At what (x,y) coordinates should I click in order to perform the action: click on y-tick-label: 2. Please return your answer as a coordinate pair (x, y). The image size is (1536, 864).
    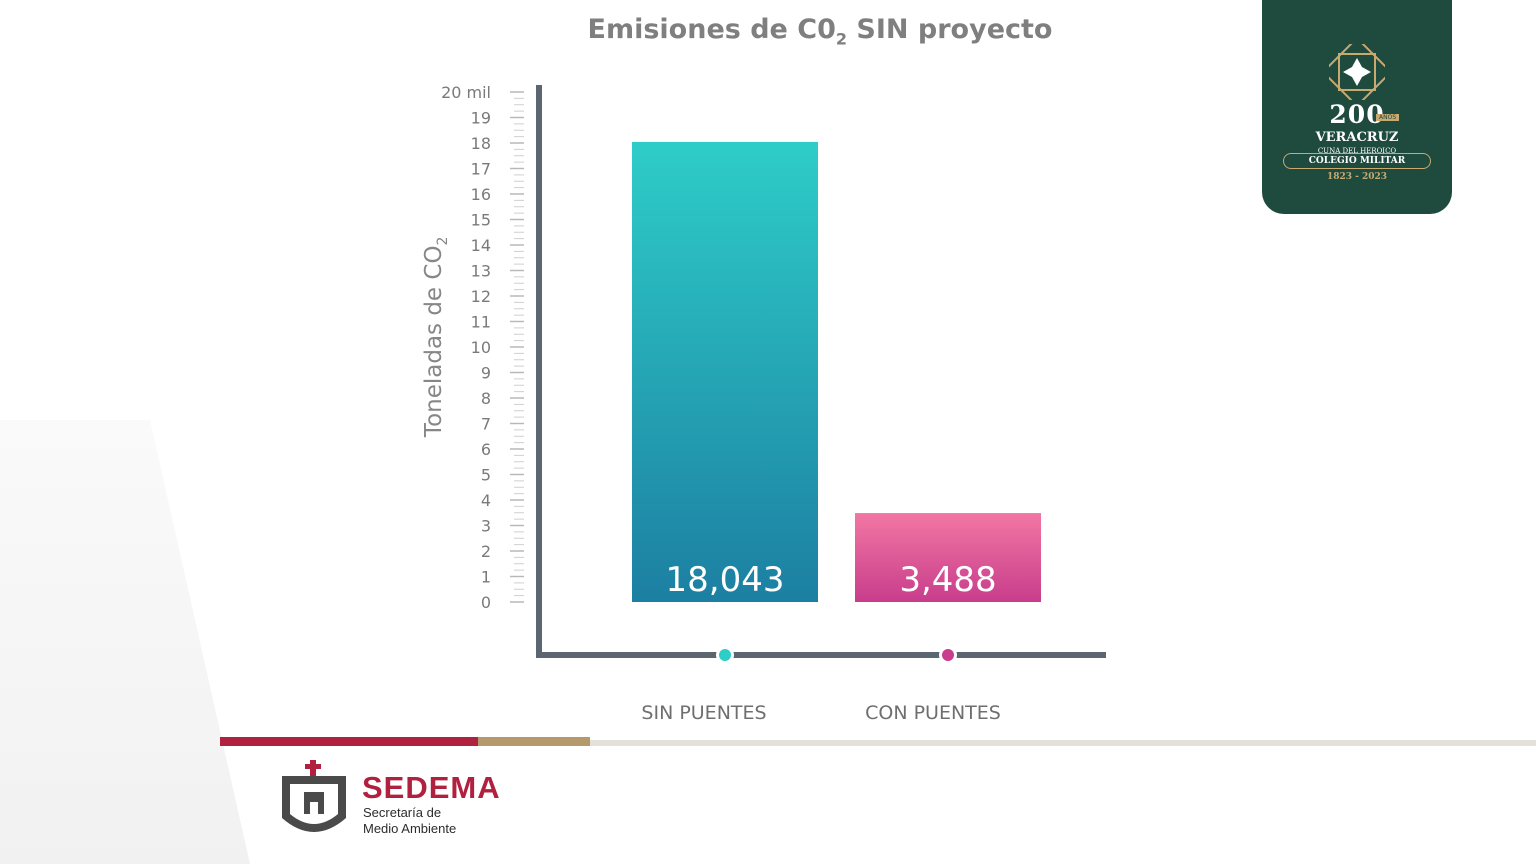
    Looking at the image, I should click on (486, 551).